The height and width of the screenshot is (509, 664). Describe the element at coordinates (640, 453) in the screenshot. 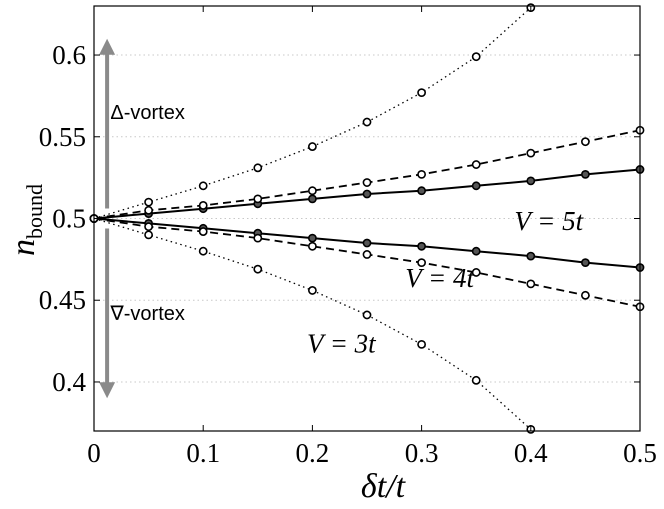

I see `x-tick-label: 0.5` at that location.